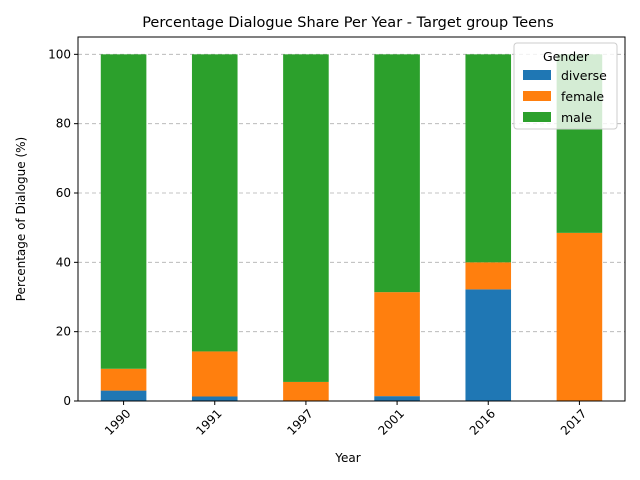  What do you see at coordinates (537, 117) in the screenshot?
I see `legend-swatch-male` at bounding box center [537, 117].